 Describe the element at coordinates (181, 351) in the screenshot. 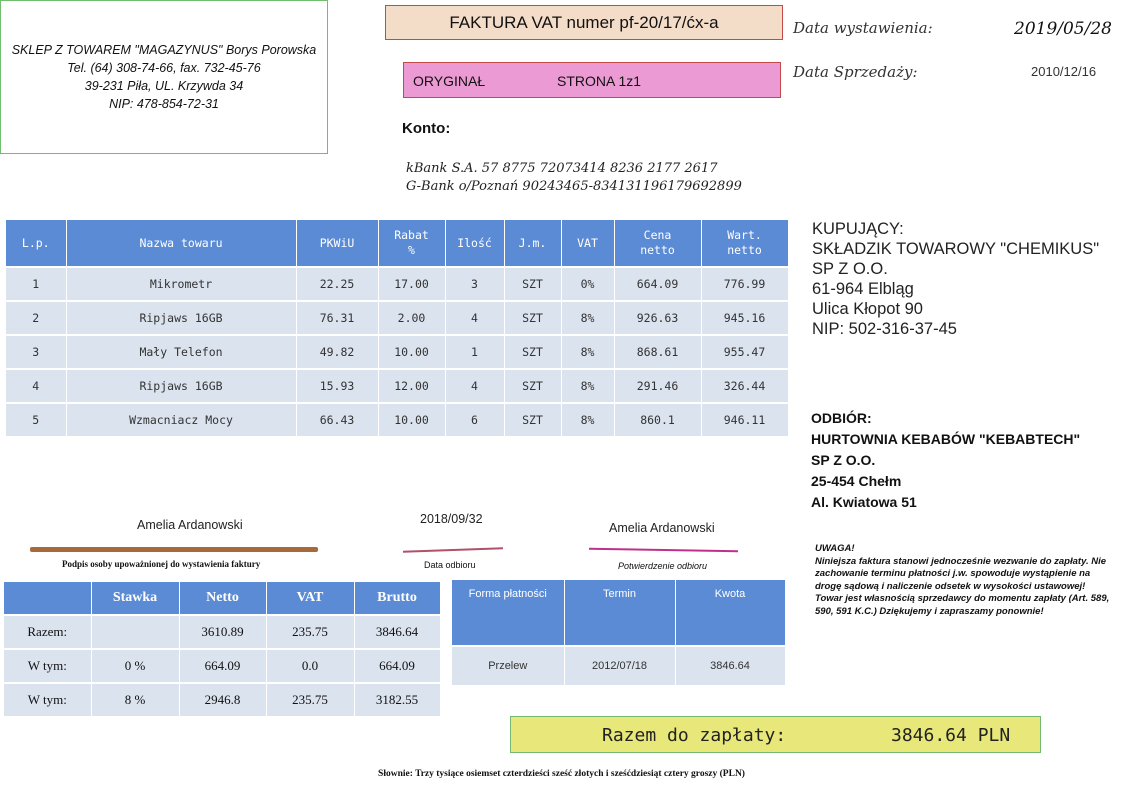

I see `cell: Mały Telefon` at that location.